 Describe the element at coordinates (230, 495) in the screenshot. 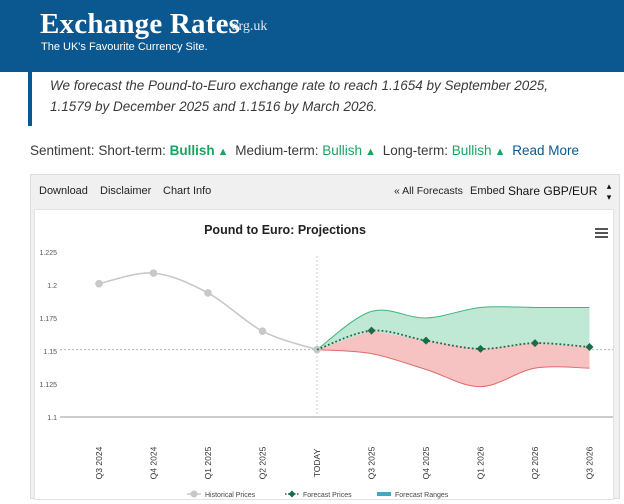

I see `legend-item-label: Historical Prices` at that location.